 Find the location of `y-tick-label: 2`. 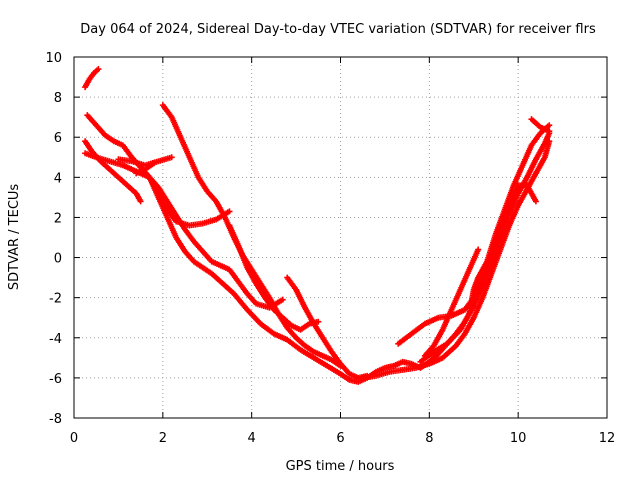

y-tick-label: 2 is located at coordinates (58, 218).